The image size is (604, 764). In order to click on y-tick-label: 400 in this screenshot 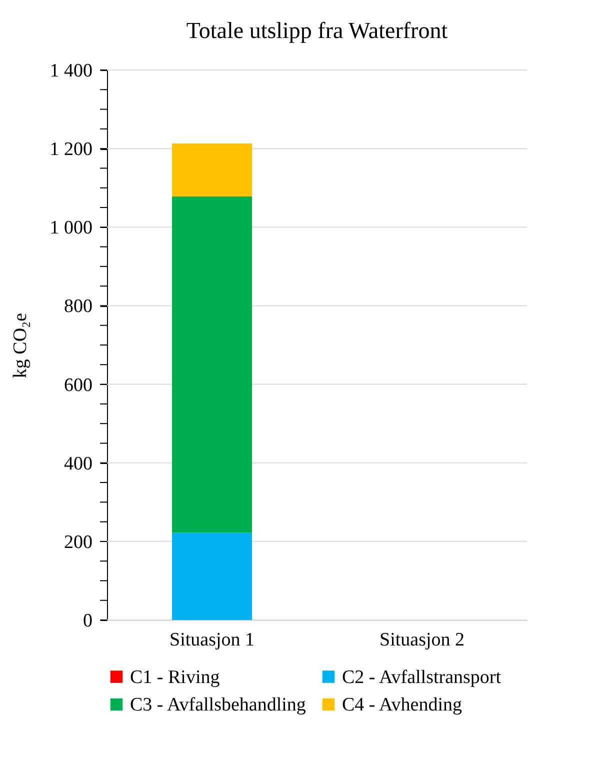, I will do `click(78, 463)`.